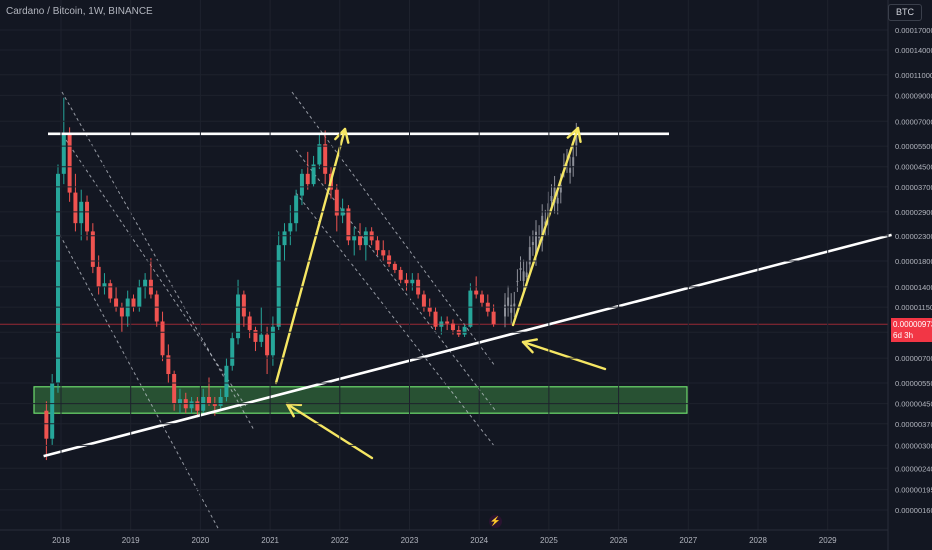 The width and height of the screenshot is (932, 550). Describe the element at coordinates (360, 400) in the screenshot. I see `support-zone` at that location.